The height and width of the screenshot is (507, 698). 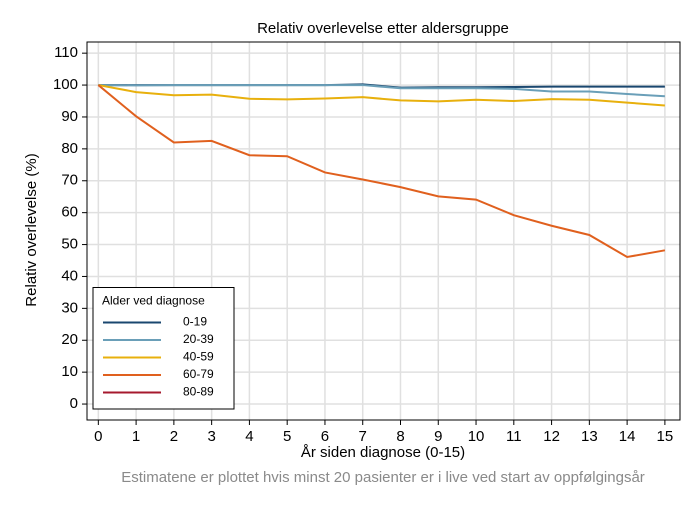 I want to click on x-tick-label: 1, so click(x=136, y=436).